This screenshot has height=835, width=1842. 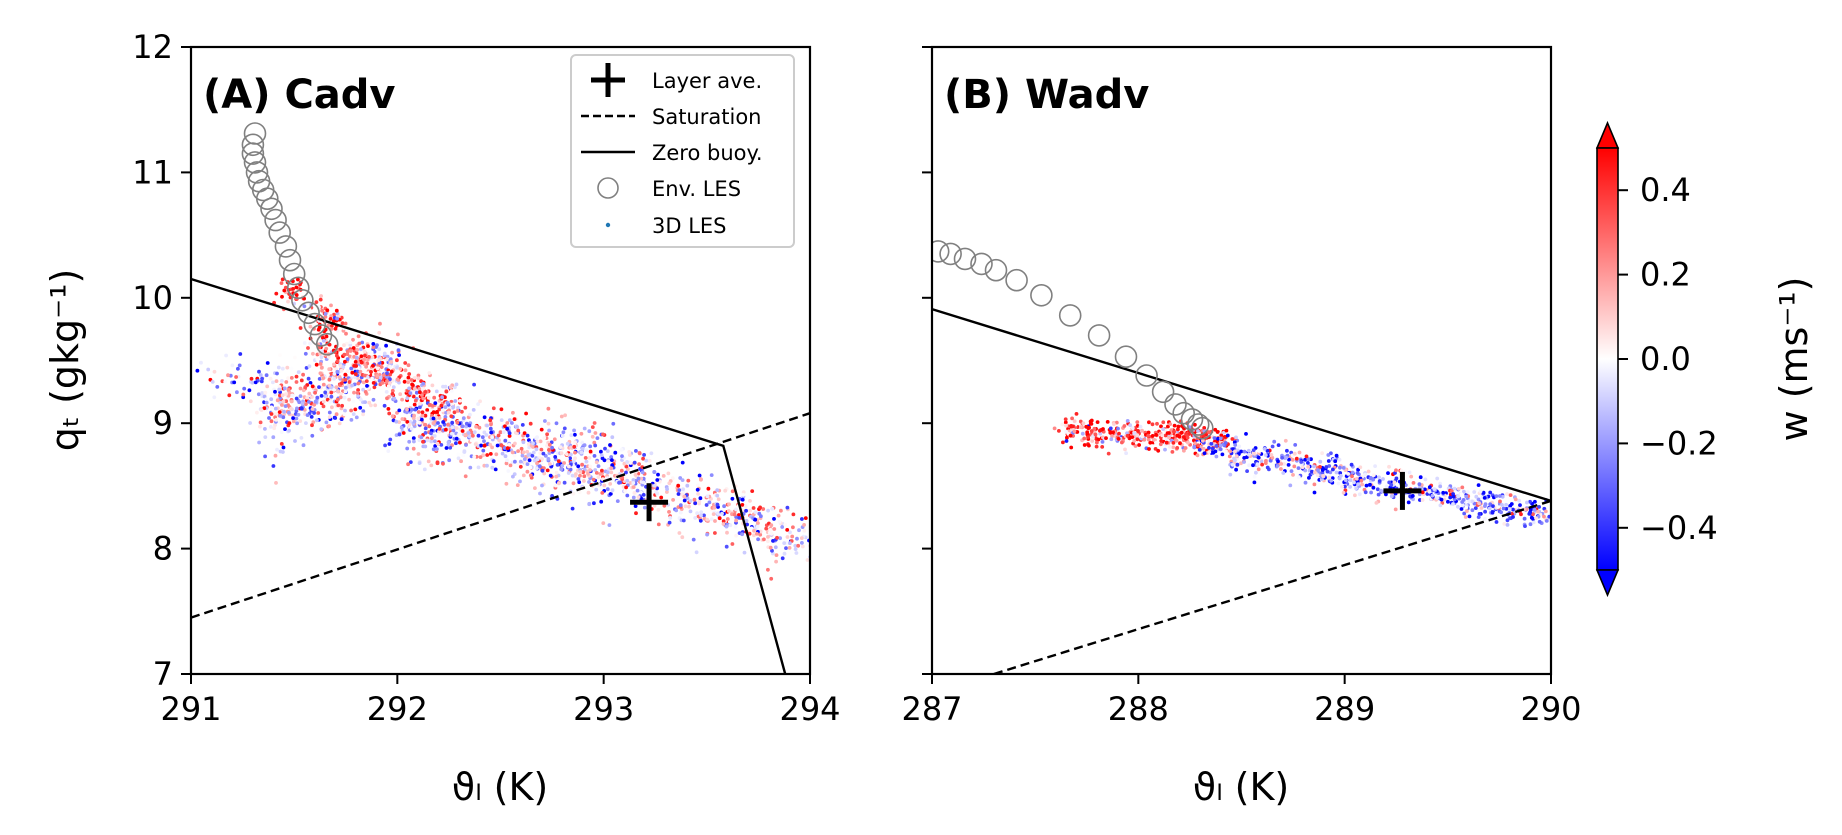 I want to click on panel-a-x-axis-label: ϑₗ (K), so click(x=500, y=787).